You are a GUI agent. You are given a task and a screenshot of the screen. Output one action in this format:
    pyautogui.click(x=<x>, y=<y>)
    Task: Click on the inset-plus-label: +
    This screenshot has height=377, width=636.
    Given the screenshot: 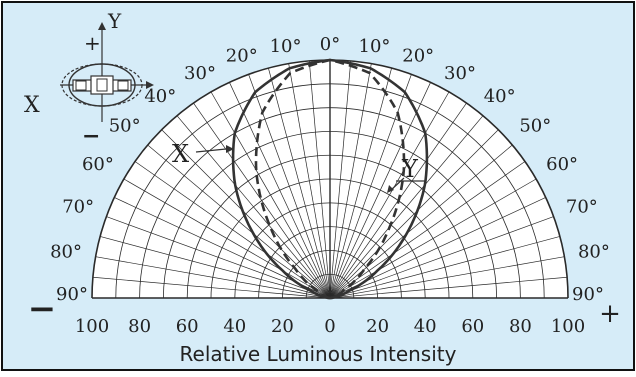 What is the action you would take?
    pyautogui.click(x=92, y=43)
    